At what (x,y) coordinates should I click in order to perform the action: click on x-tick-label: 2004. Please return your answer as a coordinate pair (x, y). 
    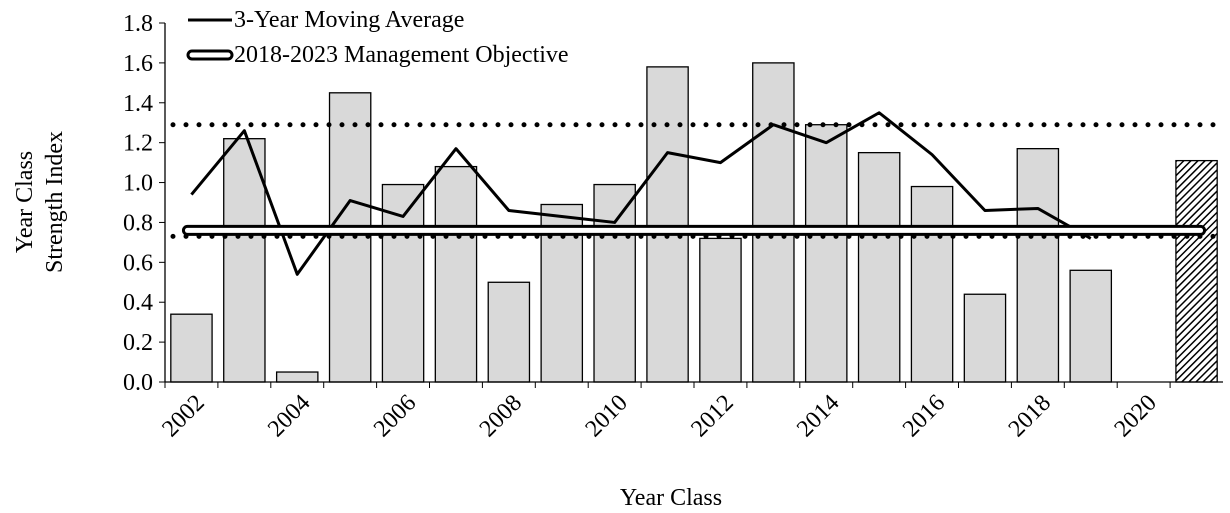
    Looking at the image, I should click on (289, 416).